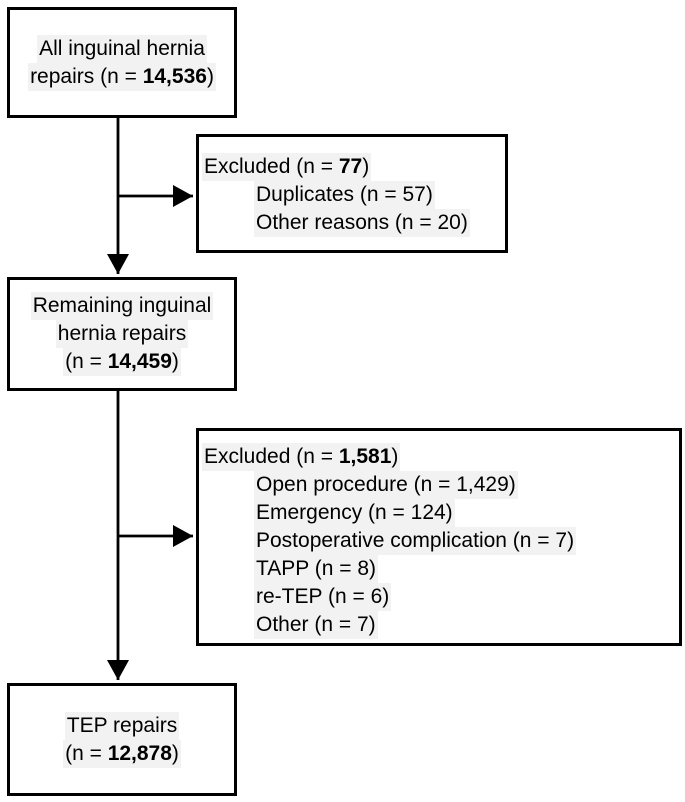 Image resolution: width=685 pixels, height=802 pixels. Describe the element at coordinates (174, 76) in the screenshot. I see `n-value: 14,536` at that location.